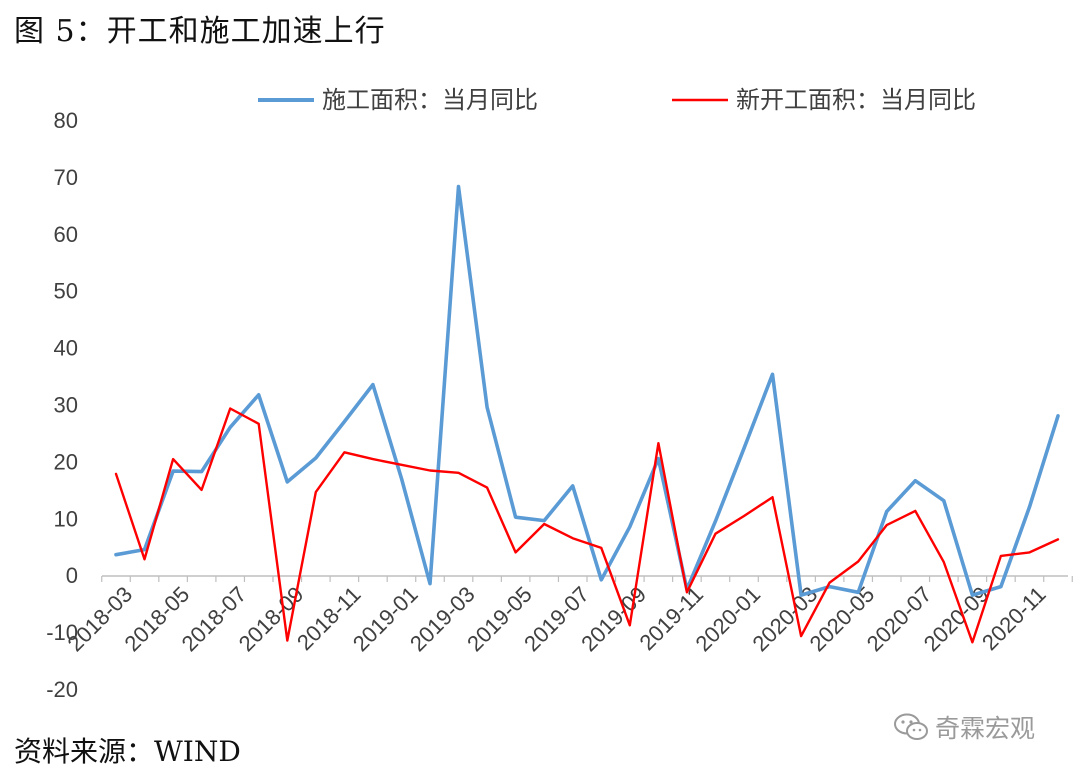 The image size is (1080, 775). Describe the element at coordinates (66, 405) in the screenshot. I see `y-tick-label: 30` at that location.